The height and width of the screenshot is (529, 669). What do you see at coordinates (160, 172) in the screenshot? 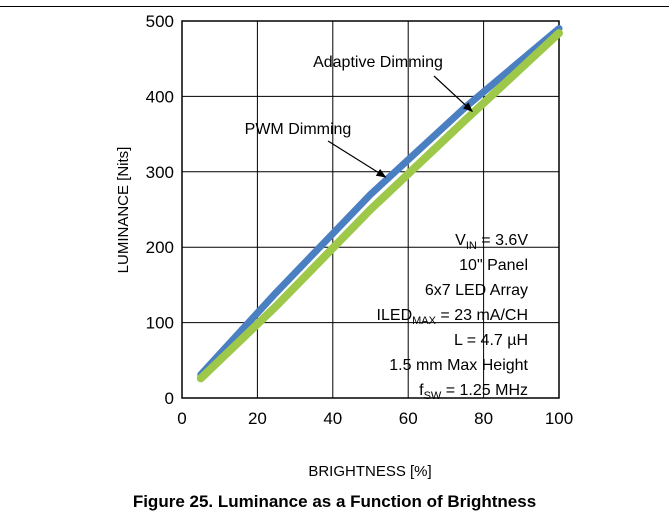
I see `y-tick-label-3: 300` at bounding box center [160, 172].